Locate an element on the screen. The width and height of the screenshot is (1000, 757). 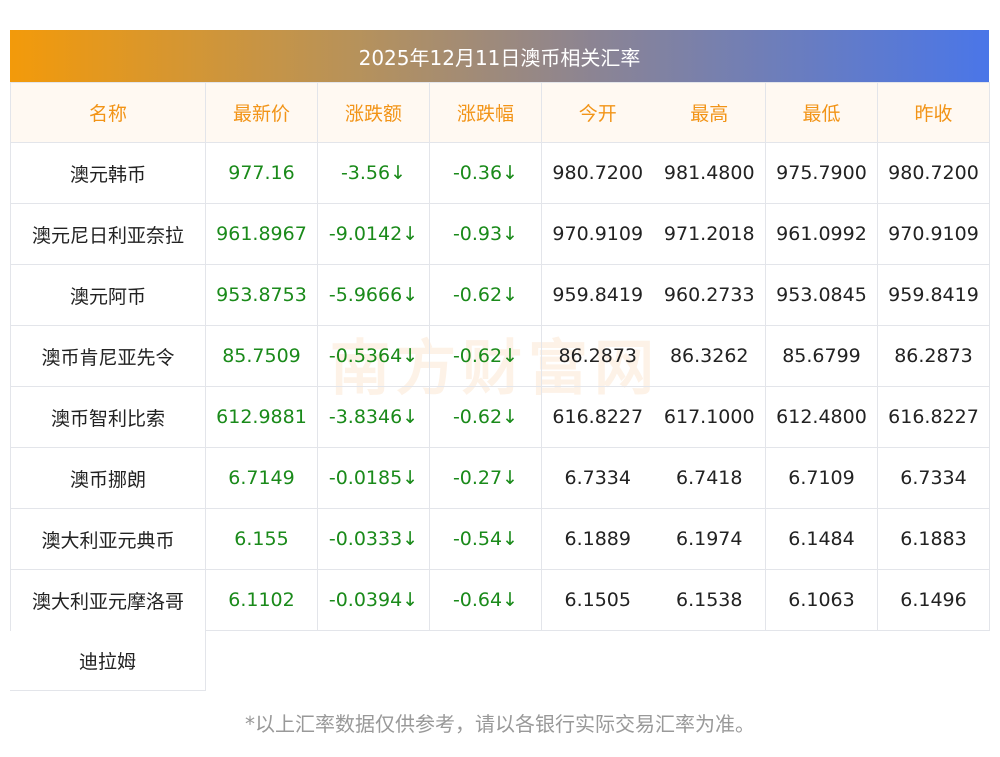
table-cell: 612.9881 is located at coordinates (261, 417).